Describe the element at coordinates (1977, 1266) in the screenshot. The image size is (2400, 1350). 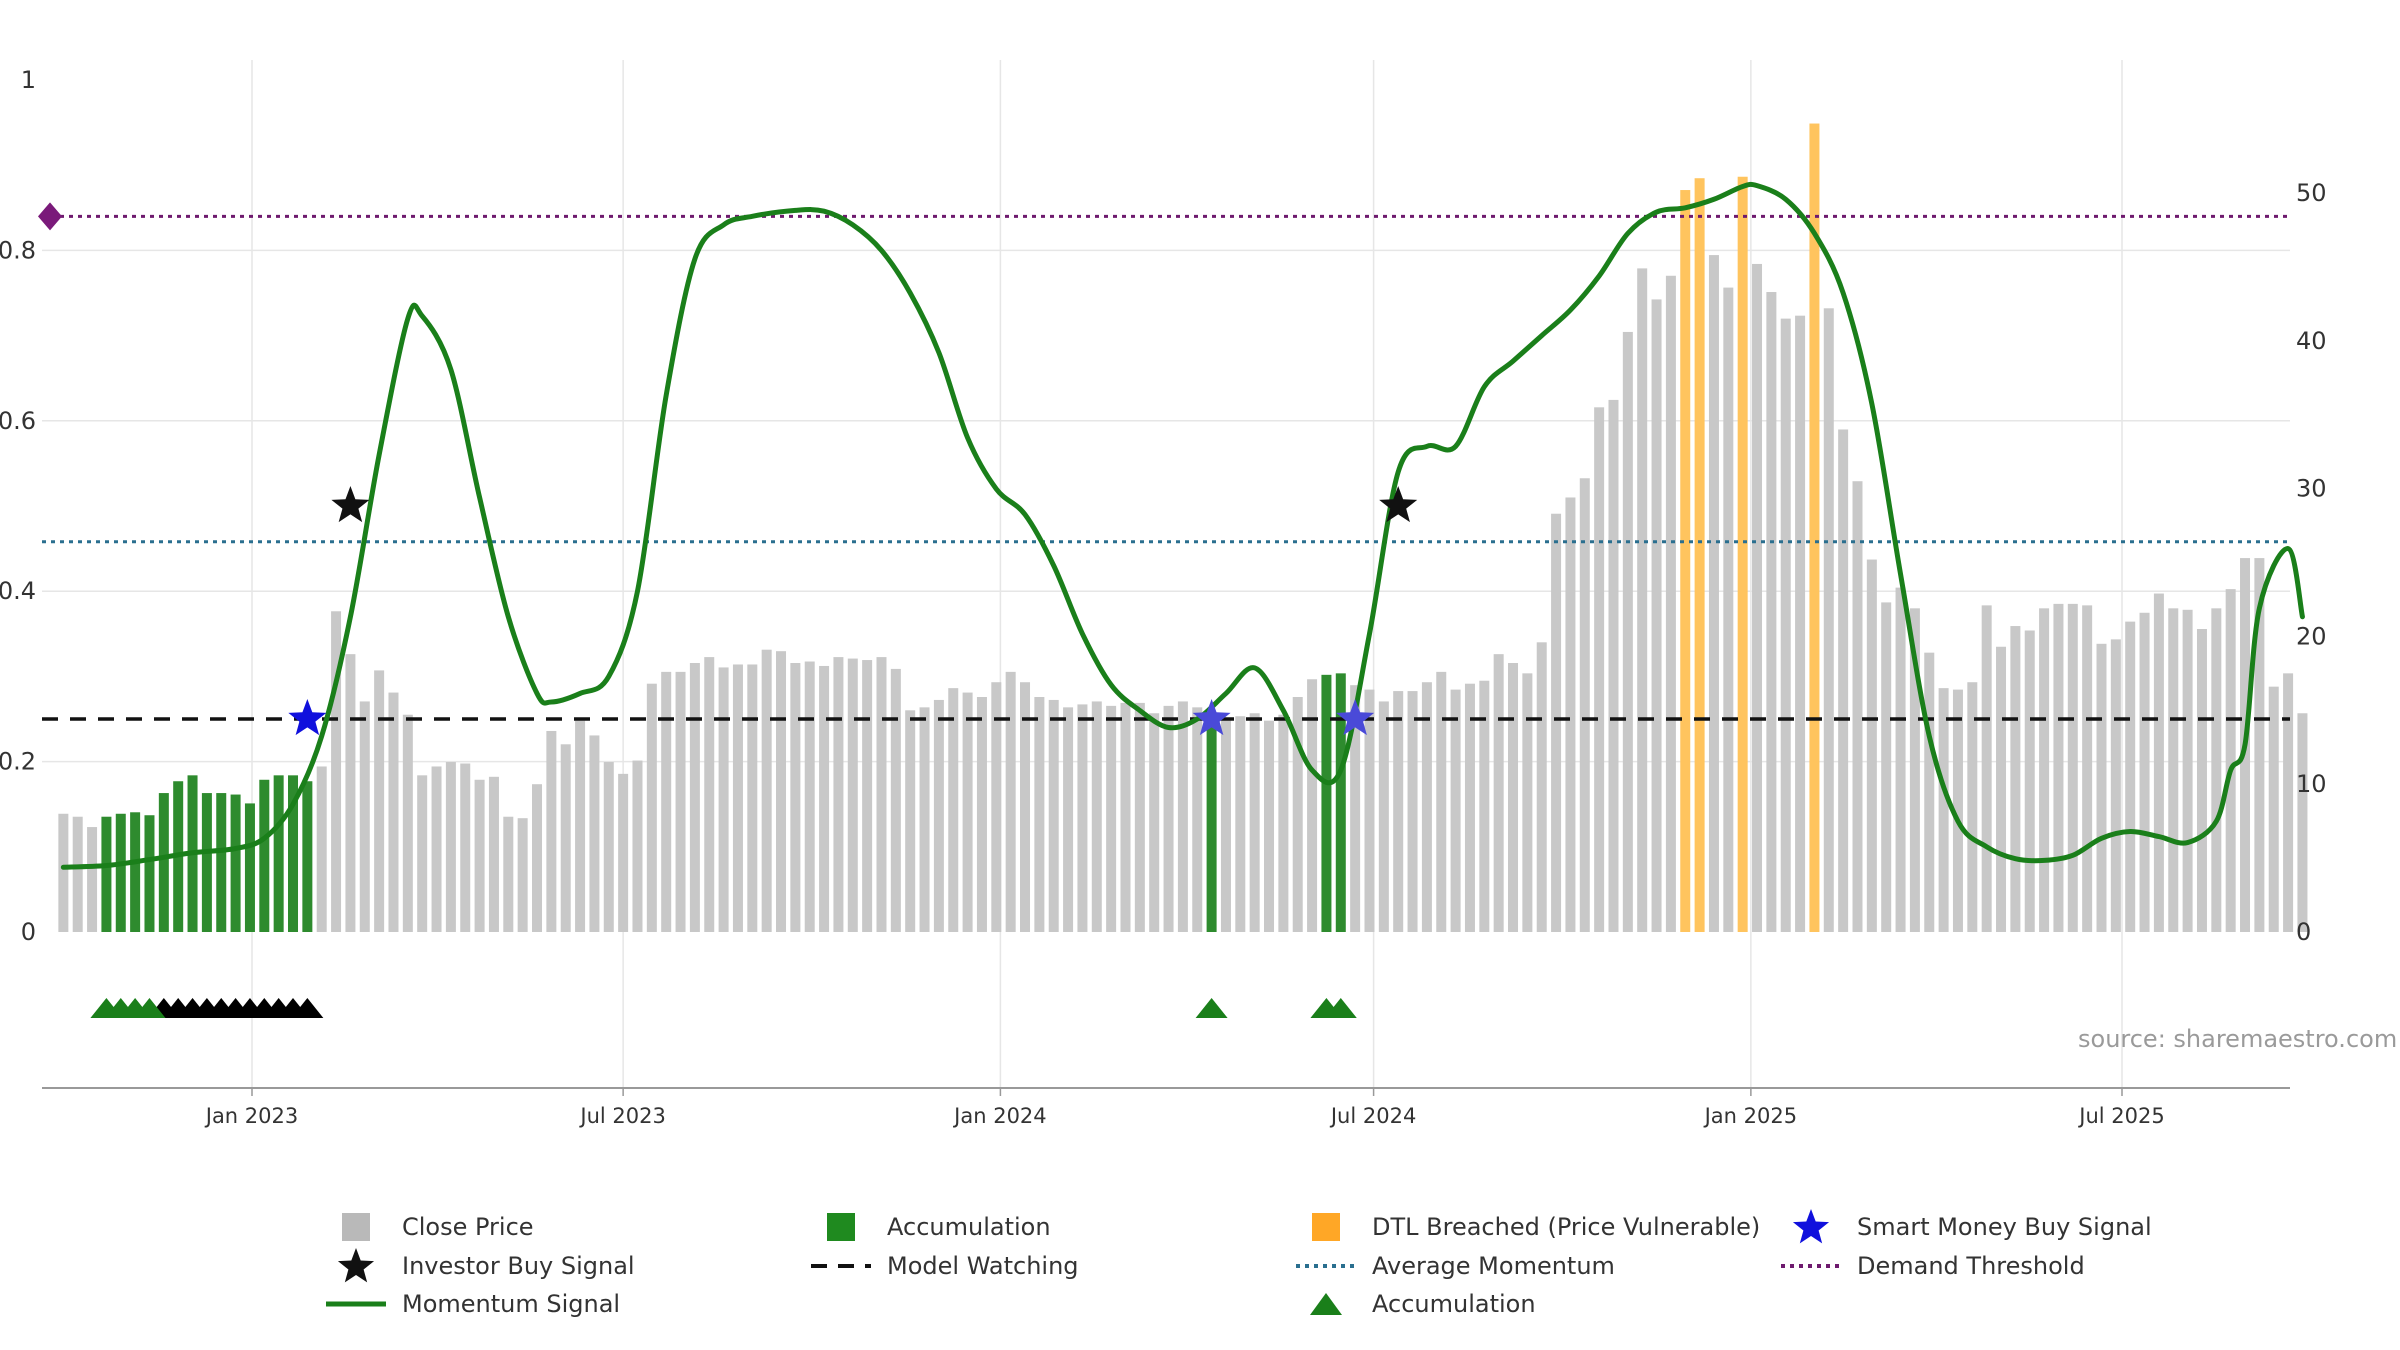
I see `legend-item: Demand Threshold` at that location.